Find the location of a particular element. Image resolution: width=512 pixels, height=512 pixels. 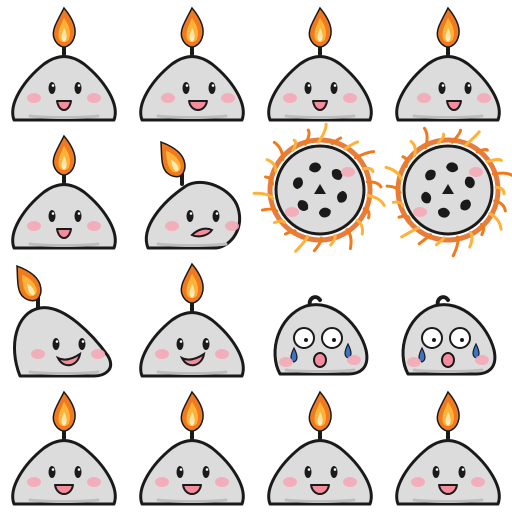

frame-r2c3 is located at coordinates (319, 187).